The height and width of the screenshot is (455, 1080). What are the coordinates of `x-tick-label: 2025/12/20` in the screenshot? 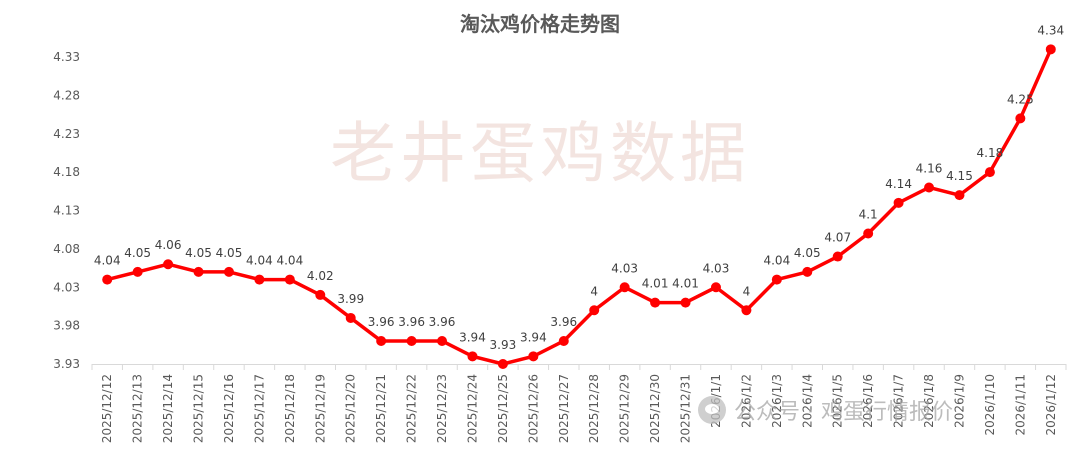 It's located at (351, 408).